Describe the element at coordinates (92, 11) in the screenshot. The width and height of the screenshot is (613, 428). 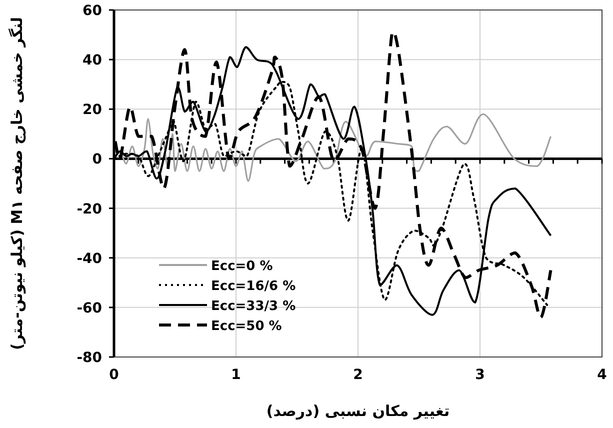
I see `y-tick-label: 60` at that location.